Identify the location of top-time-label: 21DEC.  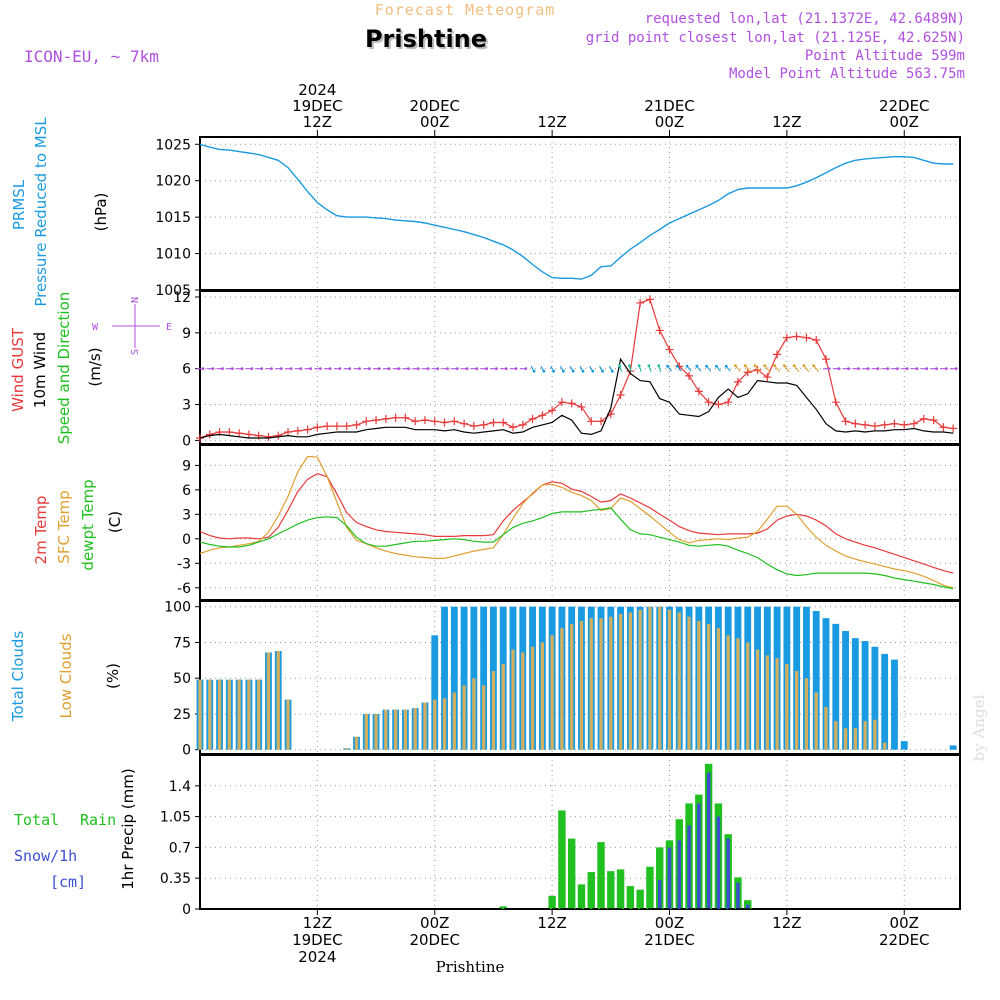
(669, 106).